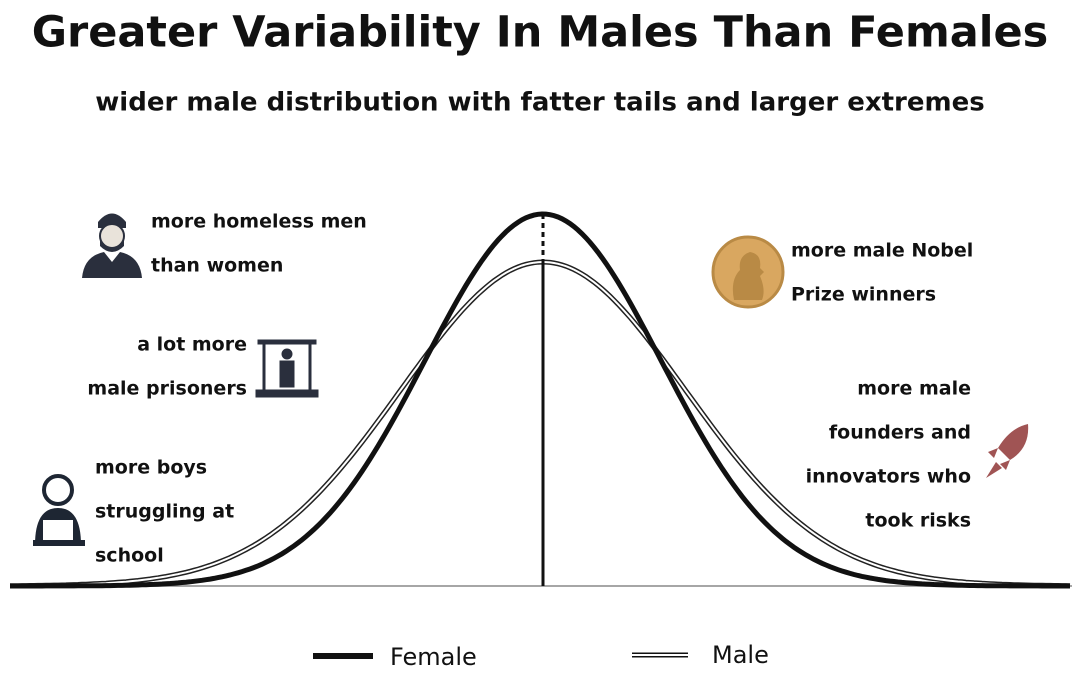  What do you see at coordinates (1007, 451) in the screenshot?
I see `rocket-icon` at bounding box center [1007, 451].